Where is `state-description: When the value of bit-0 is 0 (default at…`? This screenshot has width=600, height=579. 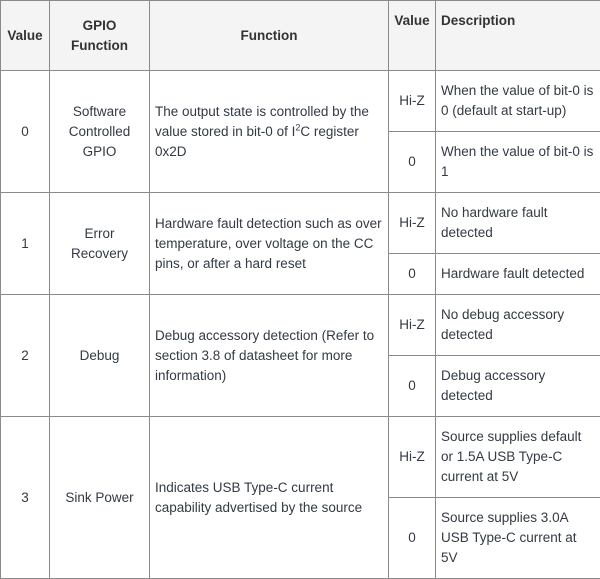 state-description: When the value of bit-0 is 0 (default at… is located at coordinates (518, 101).